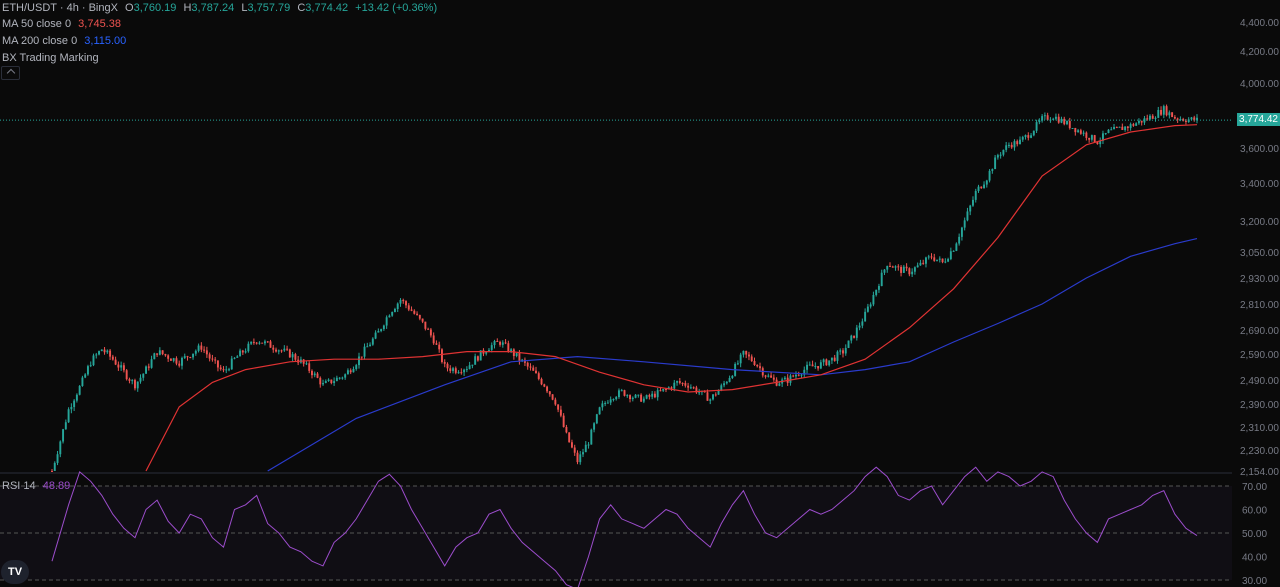  I want to click on rsi-legend: RSI 14 48.89, so click(38, 486).